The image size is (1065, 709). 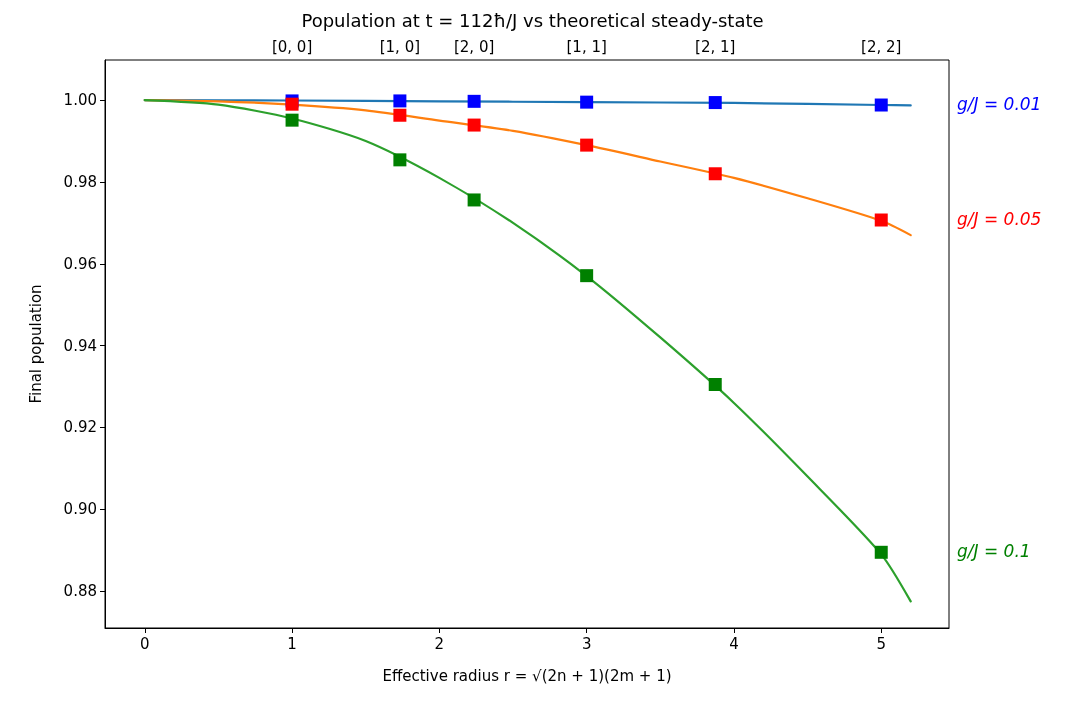 I want to click on chart-title: Population at t = 112ħ/J vs theoretical steady-state, so click(x=532, y=20).